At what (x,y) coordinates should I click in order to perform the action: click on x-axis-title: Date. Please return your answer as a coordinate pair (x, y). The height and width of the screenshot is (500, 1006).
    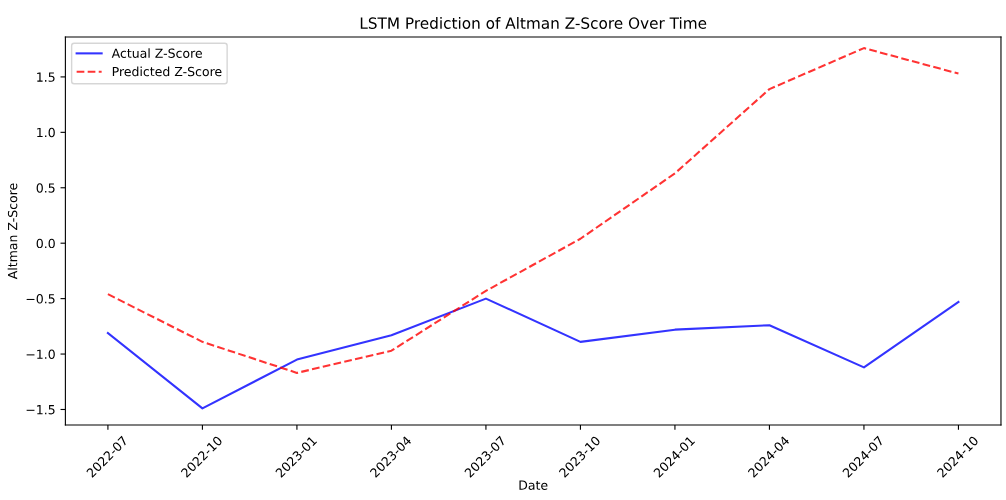
    Looking at the image, I should click on (533, 485).